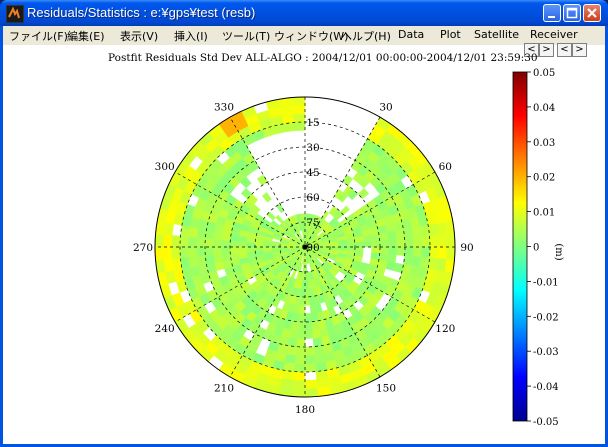 The image size is (608, 447). Describe the element at coordinates (15, 14) in the screenshot. I see `matlab-logo-icon` at that location.